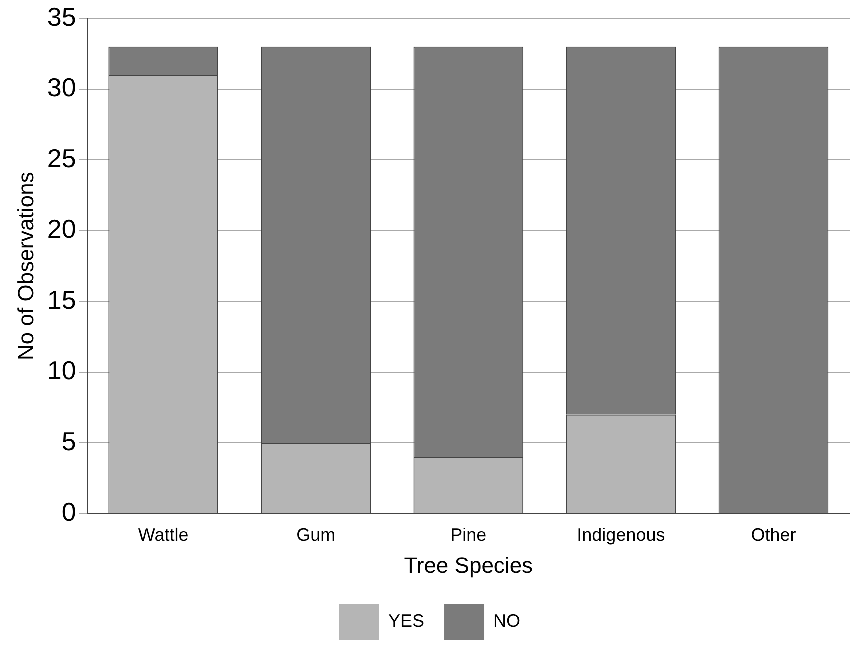  What do you see at coordinates (469, 565) in the screenshot?
I see `x-axis-title: Tree Species` at bounding box center [469, 565].